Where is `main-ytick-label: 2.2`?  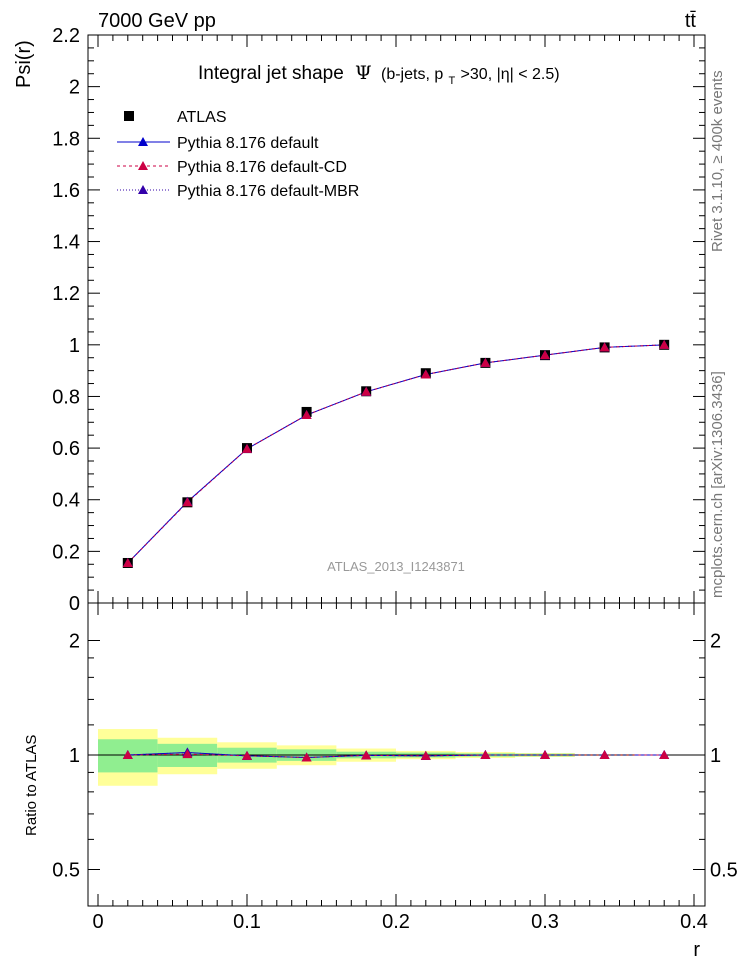
main-ytick-label: 2.2 is located at coordinates (66, 36).